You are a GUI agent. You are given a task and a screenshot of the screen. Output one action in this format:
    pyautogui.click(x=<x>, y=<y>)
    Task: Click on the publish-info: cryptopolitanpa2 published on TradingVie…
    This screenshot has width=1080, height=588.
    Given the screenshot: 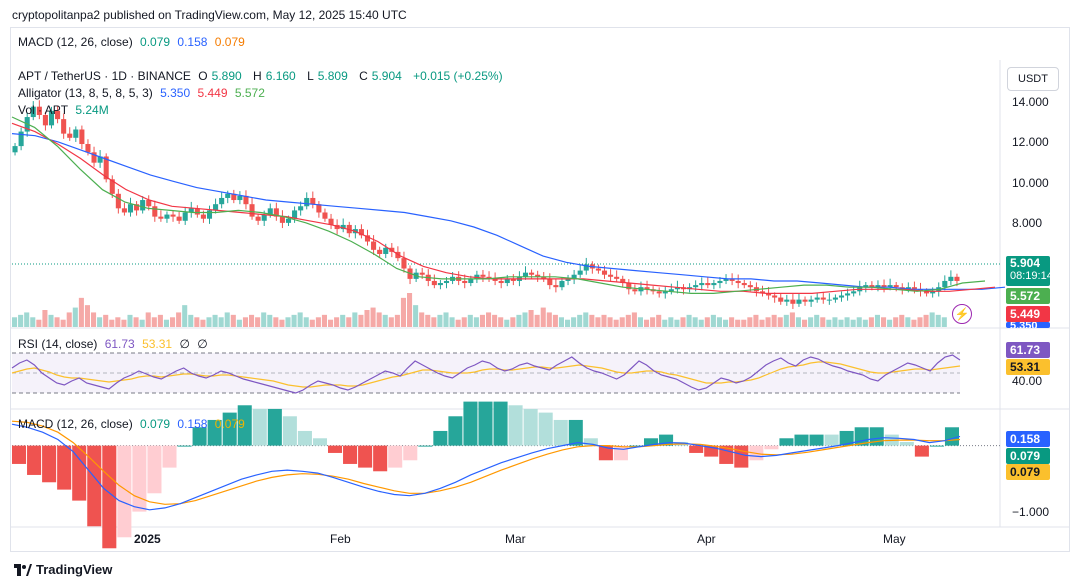 What is the action you would take?
    pyautogui.click(x=209, y=15)
    